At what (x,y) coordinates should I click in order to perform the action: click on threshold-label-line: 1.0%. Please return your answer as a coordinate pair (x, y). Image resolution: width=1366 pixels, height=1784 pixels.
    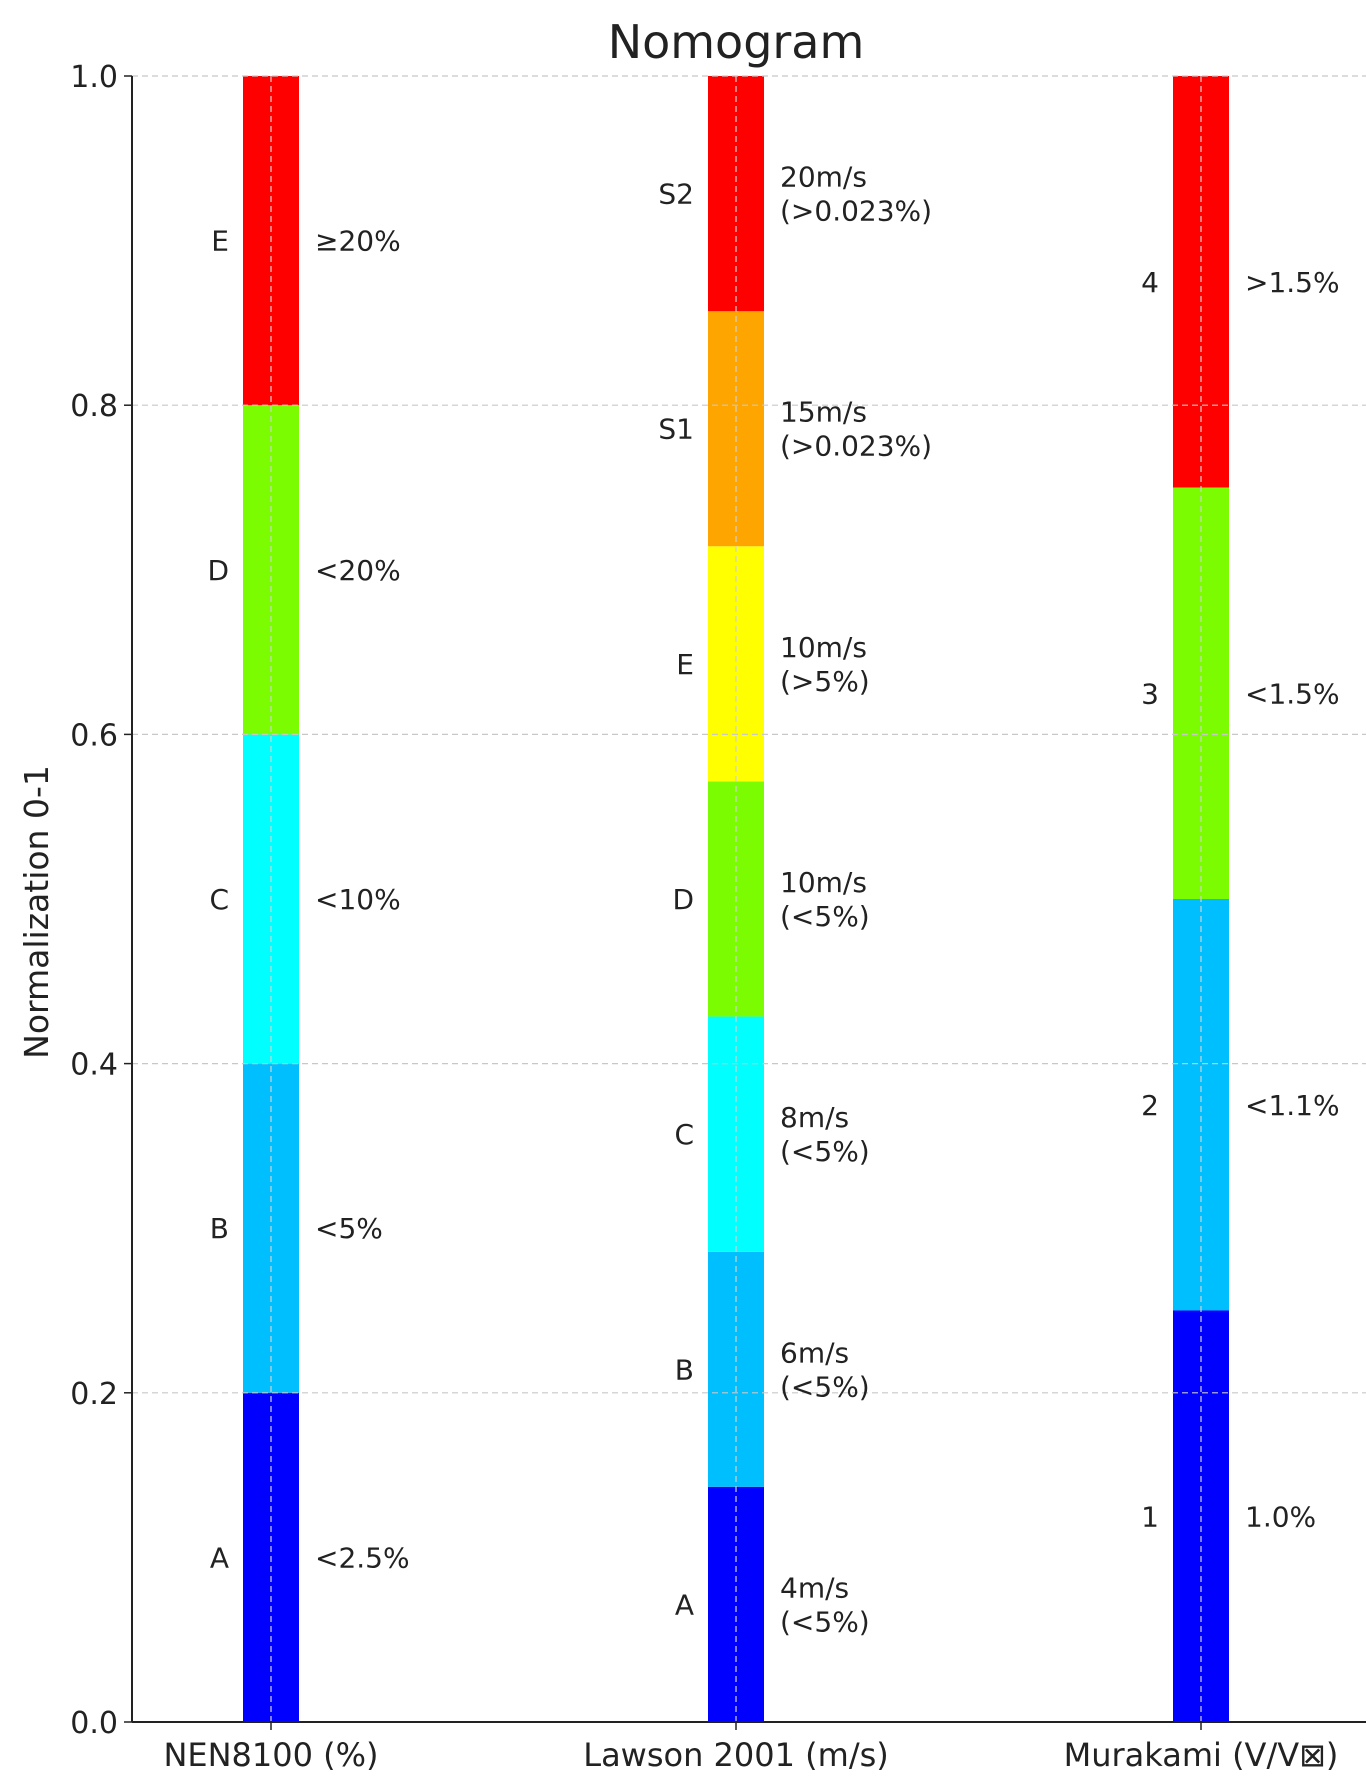
    Looking at the image, I should click on (1280, 1516).